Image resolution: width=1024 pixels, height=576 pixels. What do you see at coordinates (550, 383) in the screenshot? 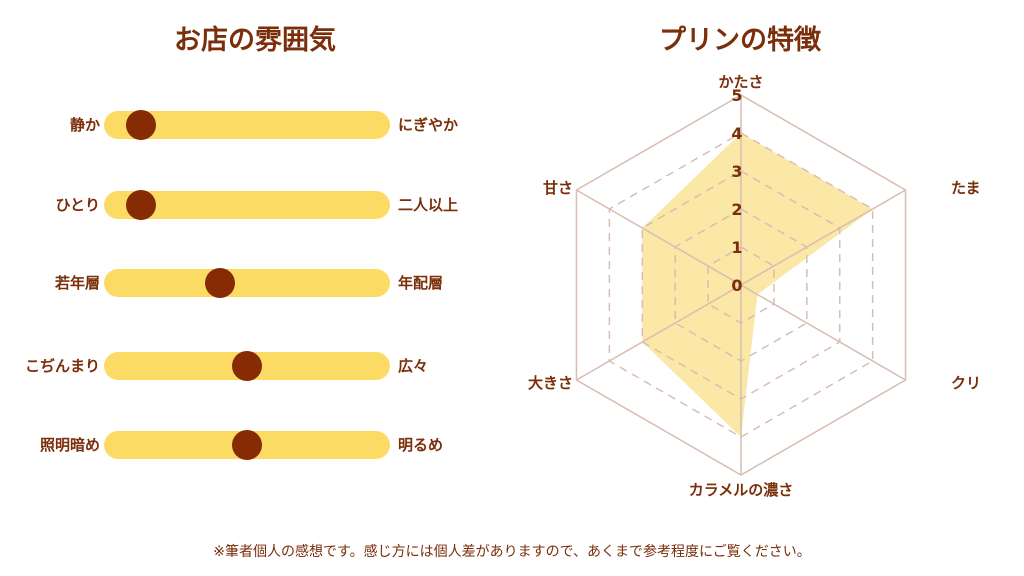
I see `radar-axis-label: 大きさ` at bounding box center [550, 383].